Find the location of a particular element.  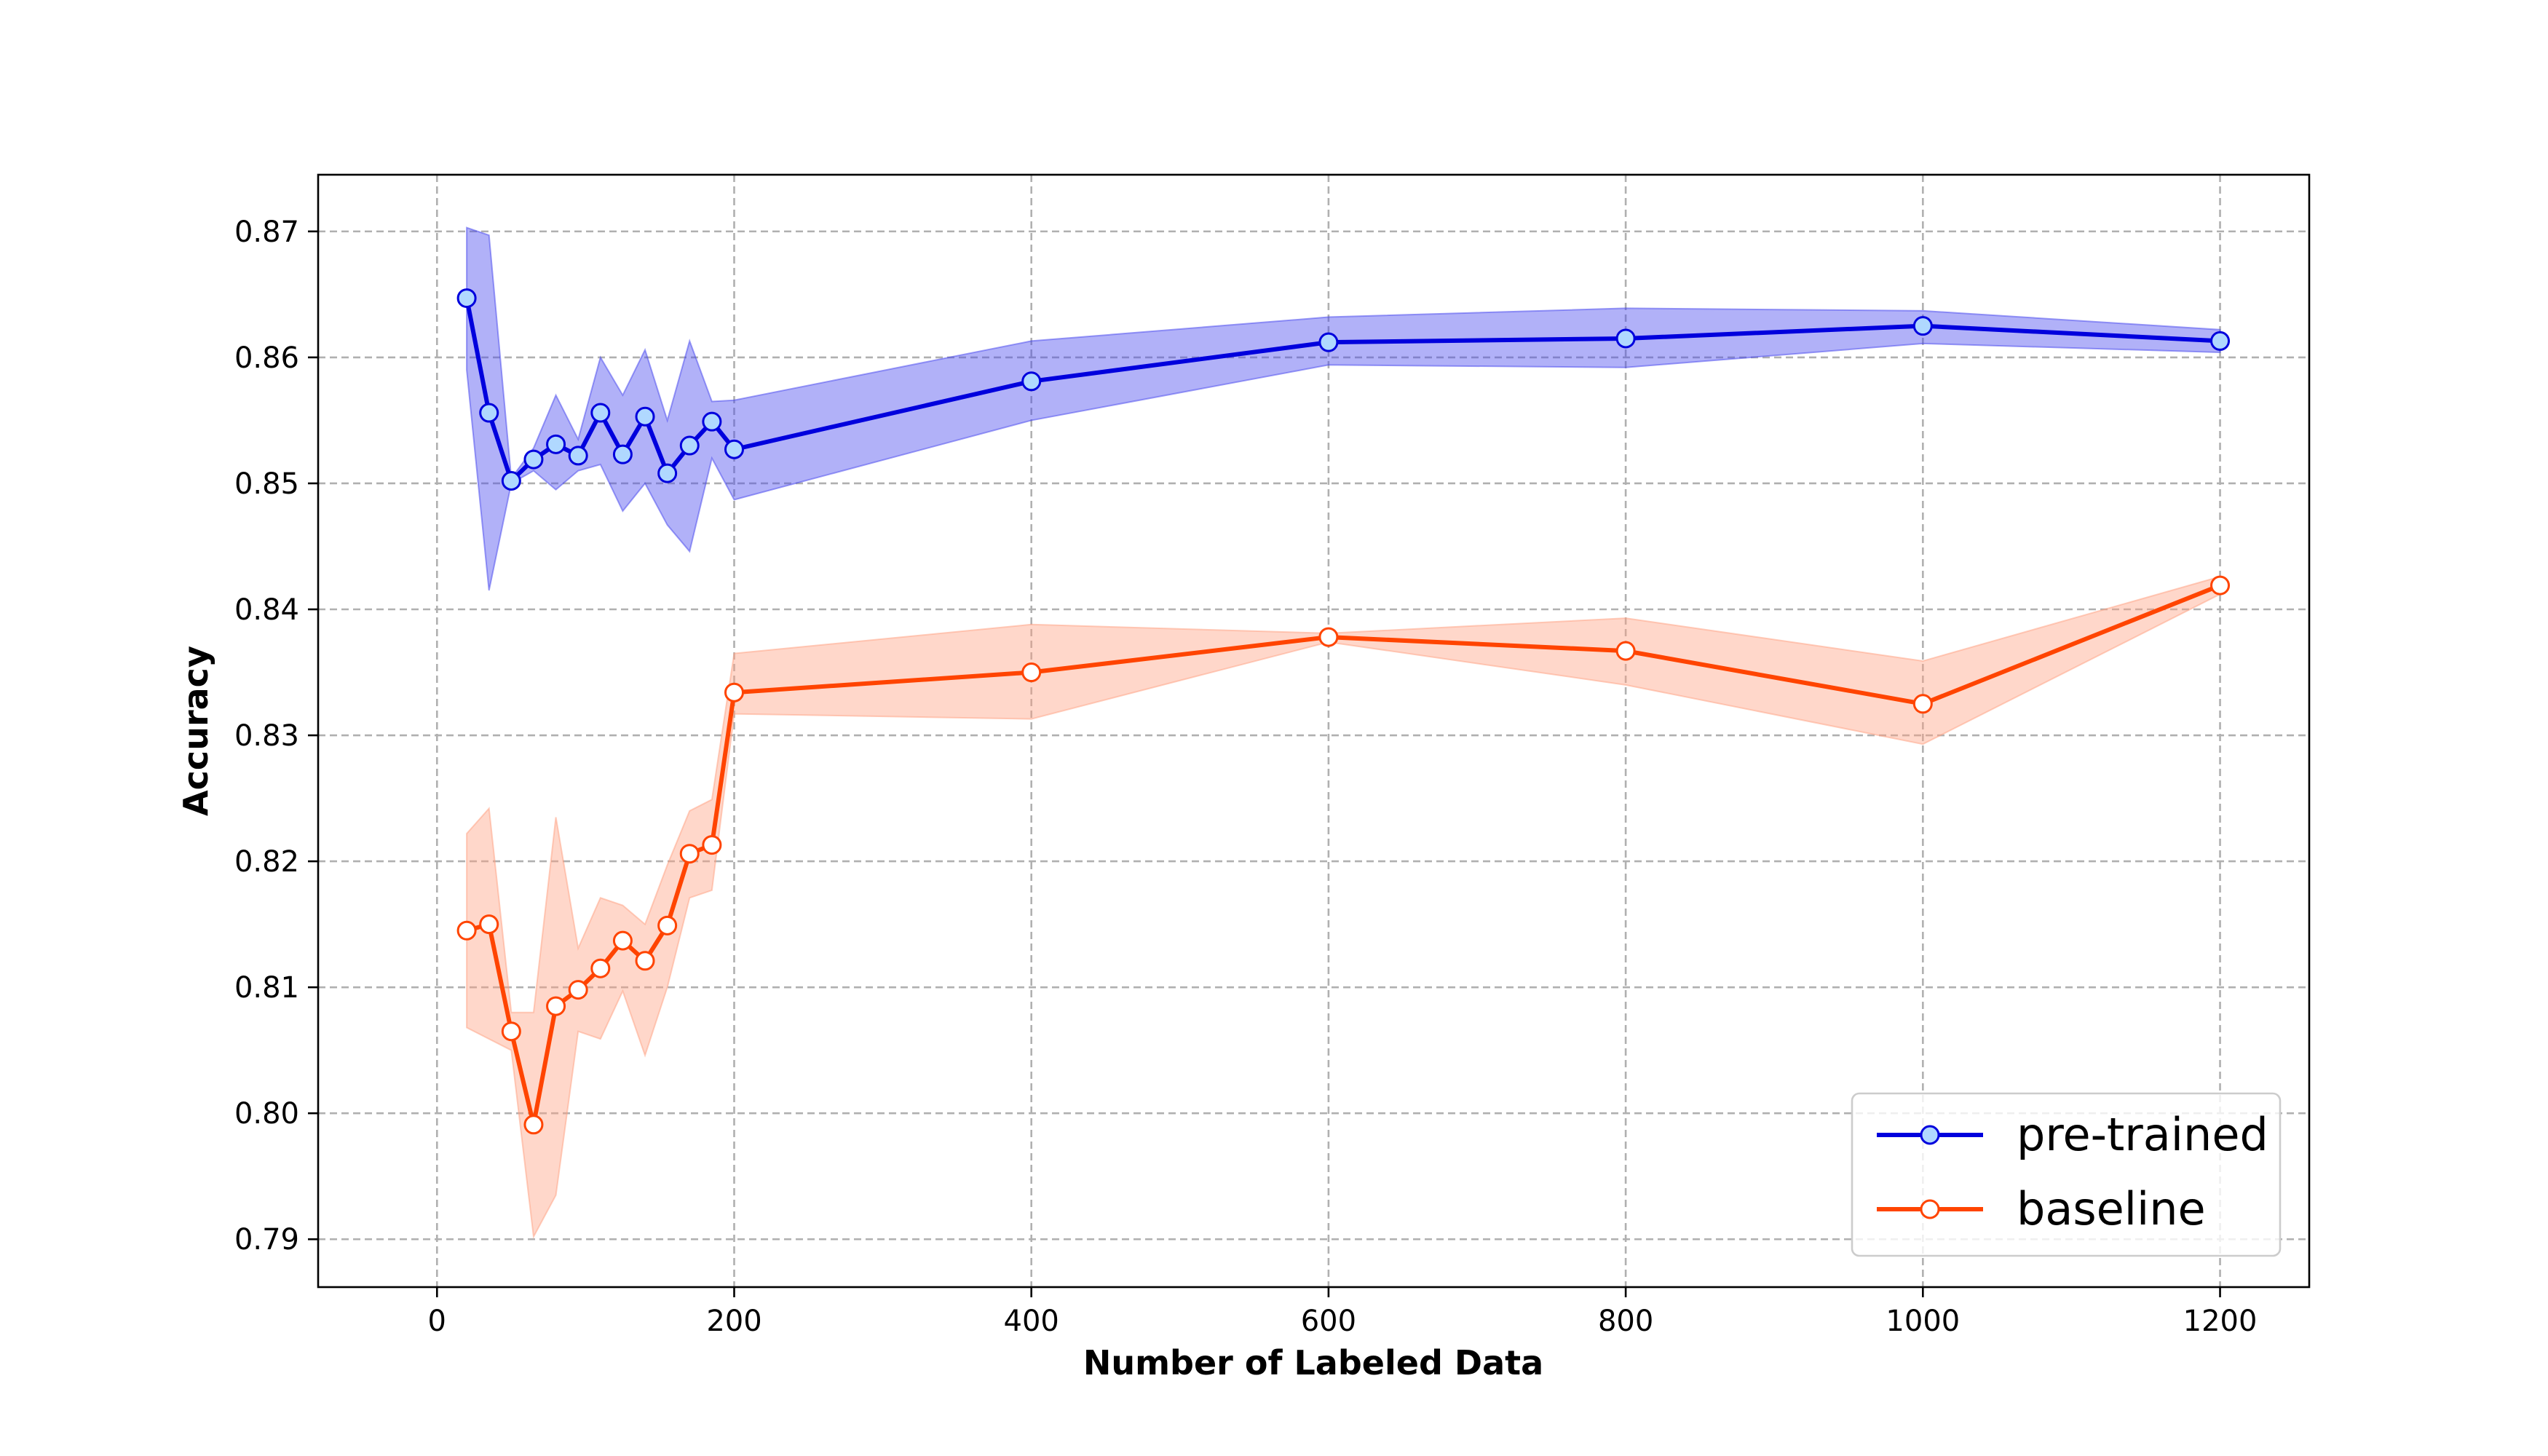

x-tick-label: 0 is located at coordinates (437, 1321).